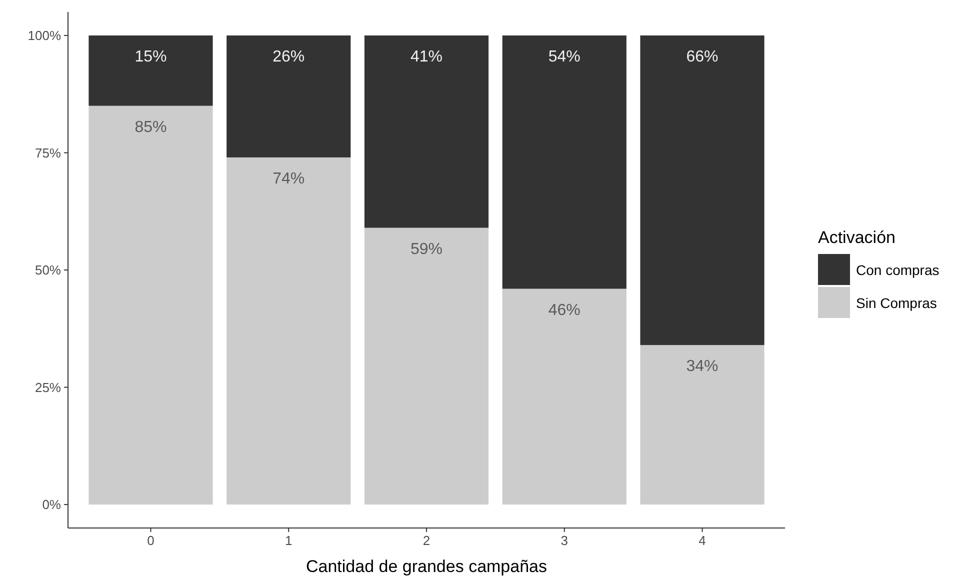 This screenshot has width=972, height=583. What do you see at coordinates (45, 36) in the screenshot?
I see `y-tick-label: 100%` at bounding box center [45, 36].